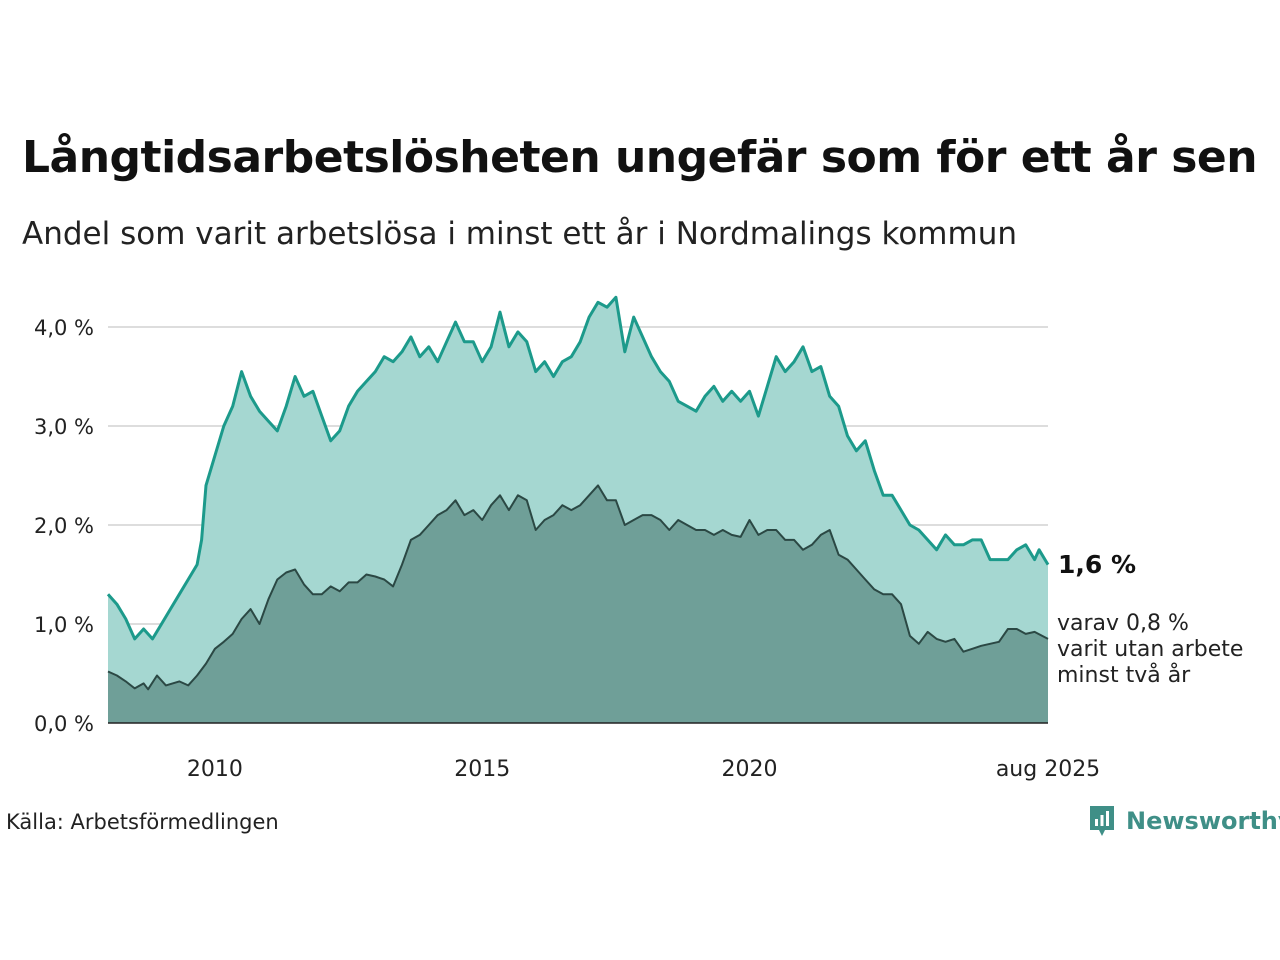 The width and height of the screenshot is (1280, 960). Describe the element at coordinates (64, 328) in the screenshot. I see `y-tick-label: 4,0 %` at that location.